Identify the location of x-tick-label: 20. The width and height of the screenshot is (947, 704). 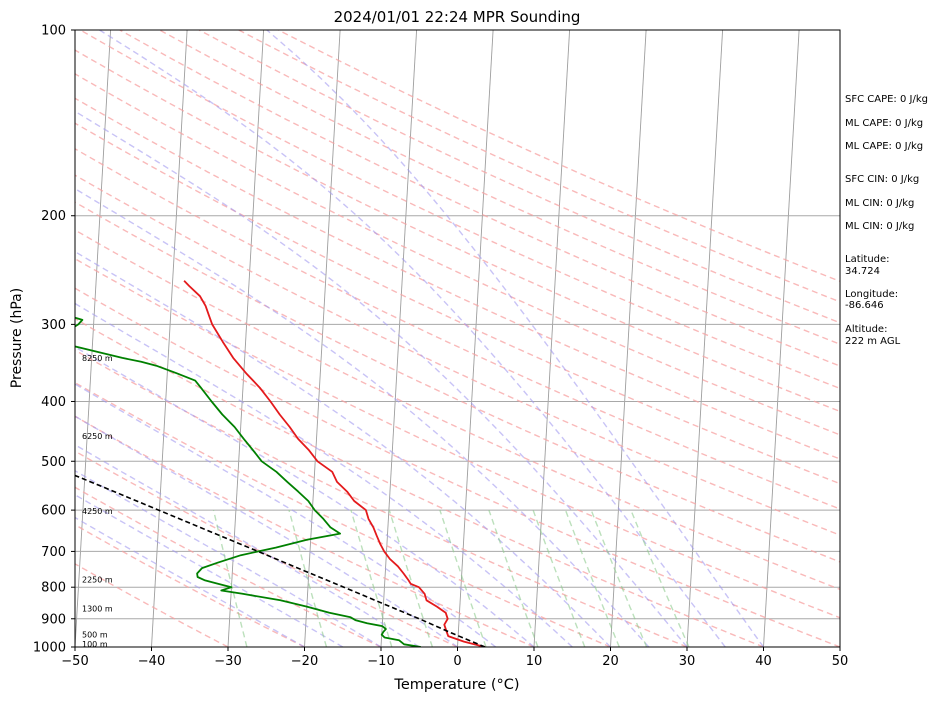
(610, 661).